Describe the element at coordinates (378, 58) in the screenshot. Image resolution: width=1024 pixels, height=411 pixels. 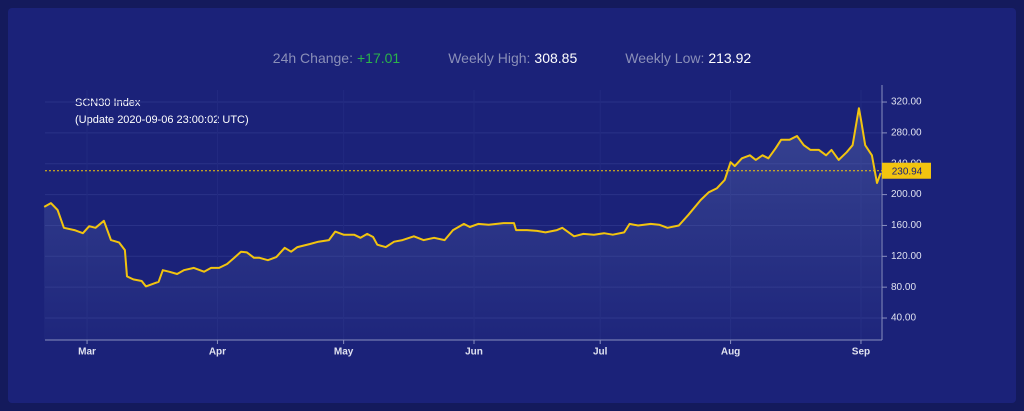
I see `stat-value: +17.01` at that location.